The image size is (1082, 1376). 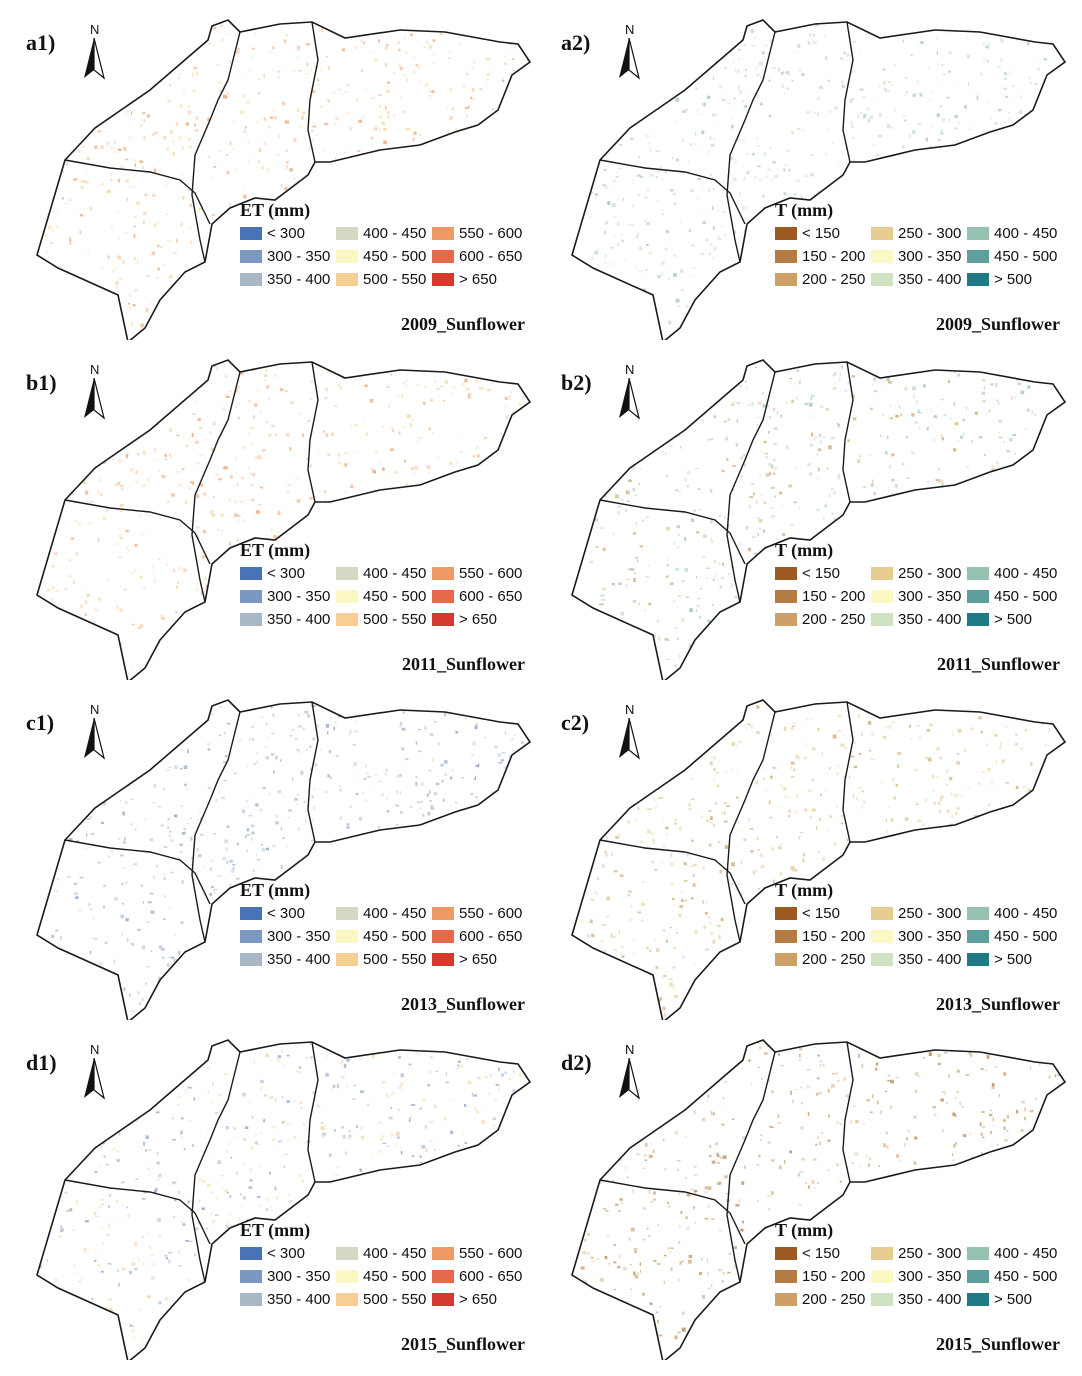 What do you see at coordinates (480, 1276) in the screenshot?
I see `legend-item: 600 - 650` at bounding box center [480, 1276].